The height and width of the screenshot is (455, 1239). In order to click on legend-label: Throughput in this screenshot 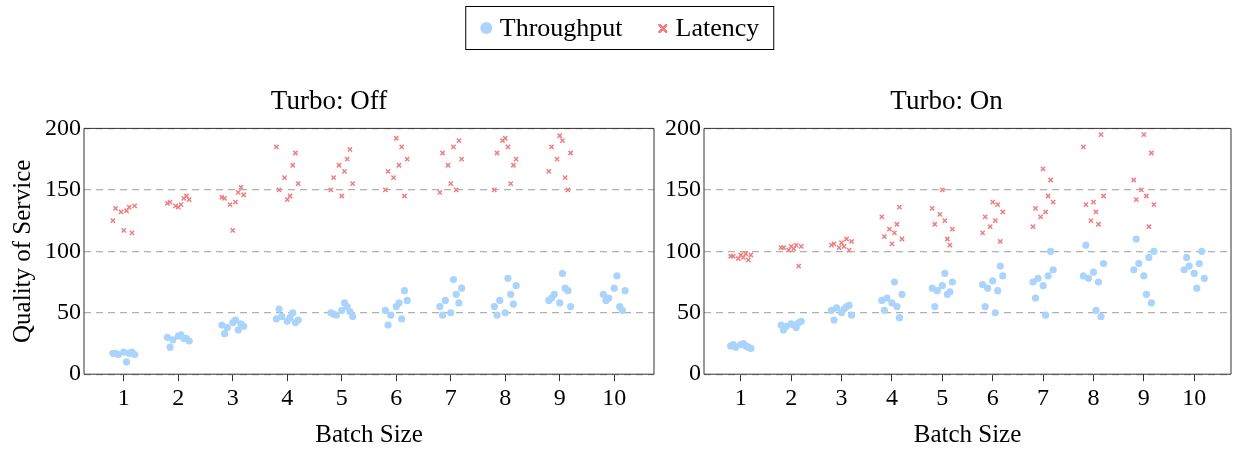, I will do `click(561, 28)`.